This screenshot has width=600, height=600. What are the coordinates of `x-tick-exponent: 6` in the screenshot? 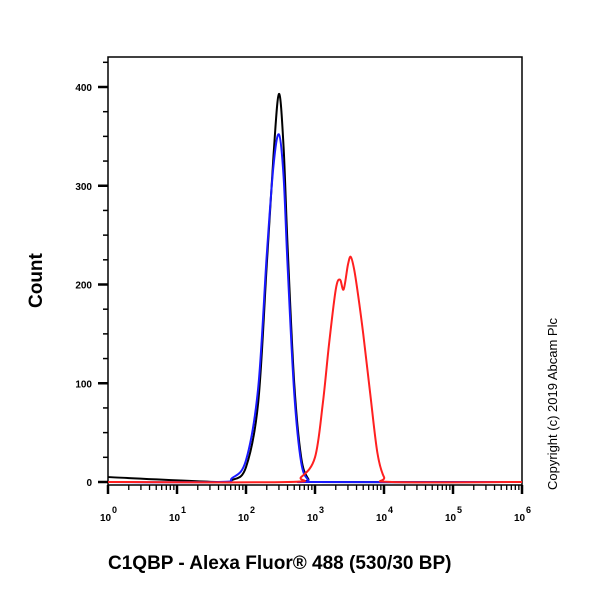 It's located at (528, 510).